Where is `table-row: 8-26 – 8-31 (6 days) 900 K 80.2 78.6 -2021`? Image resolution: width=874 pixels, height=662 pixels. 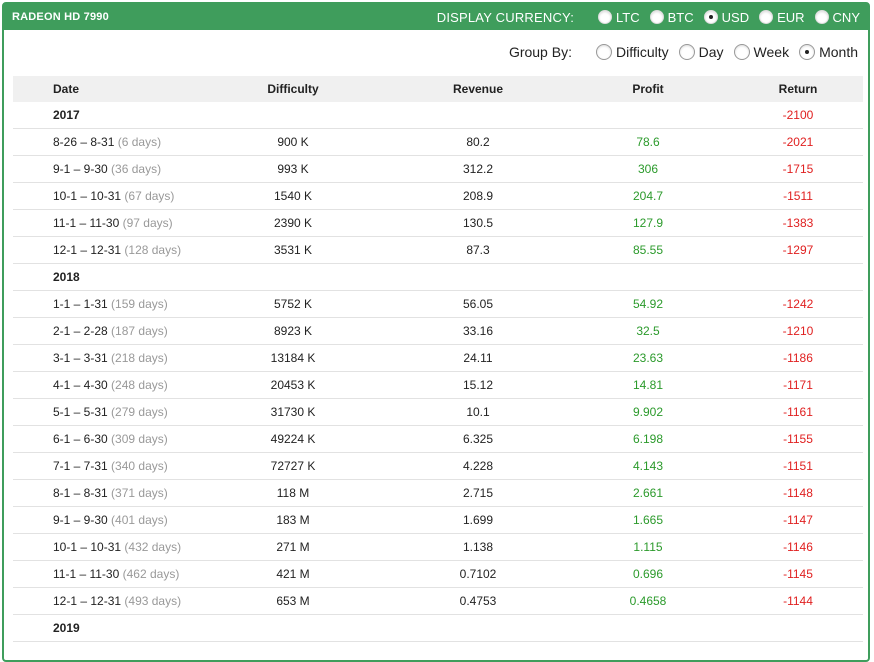 table-row: 8-26 – 8-31 (6 days) 900 K 80.2 78.6 -2021 is located at coordinates (438, 142).